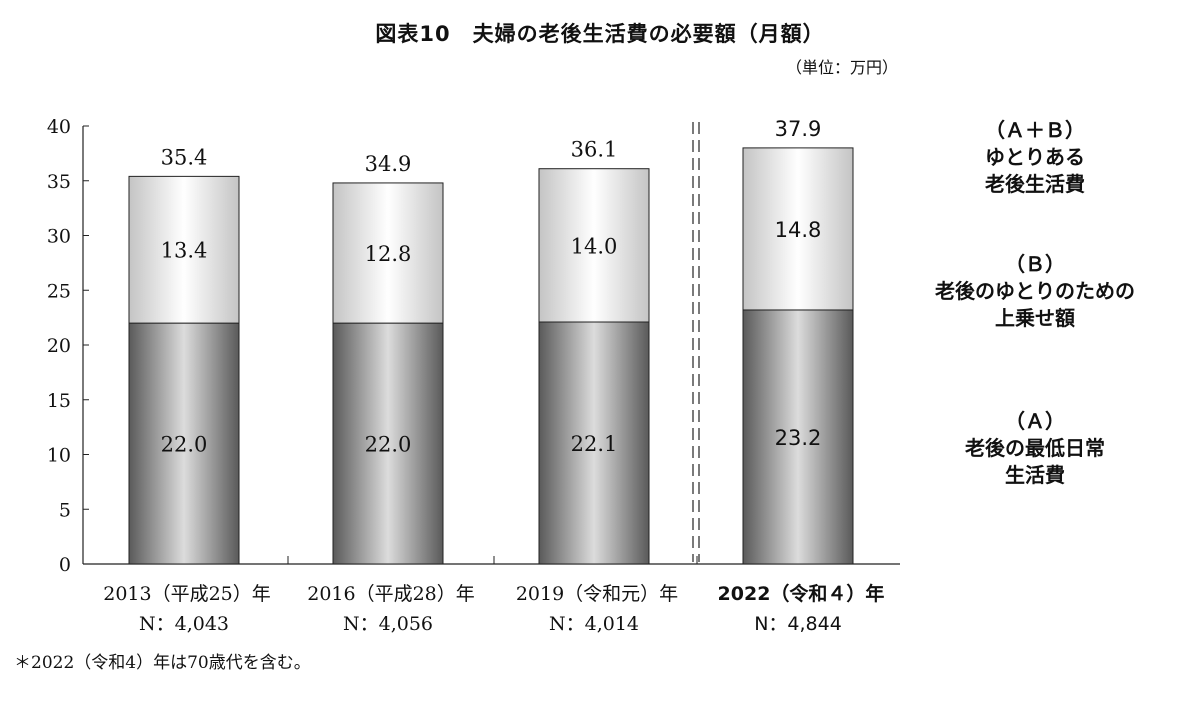  I want to click on sample-size-label: N：4,844, so click(798, 624).